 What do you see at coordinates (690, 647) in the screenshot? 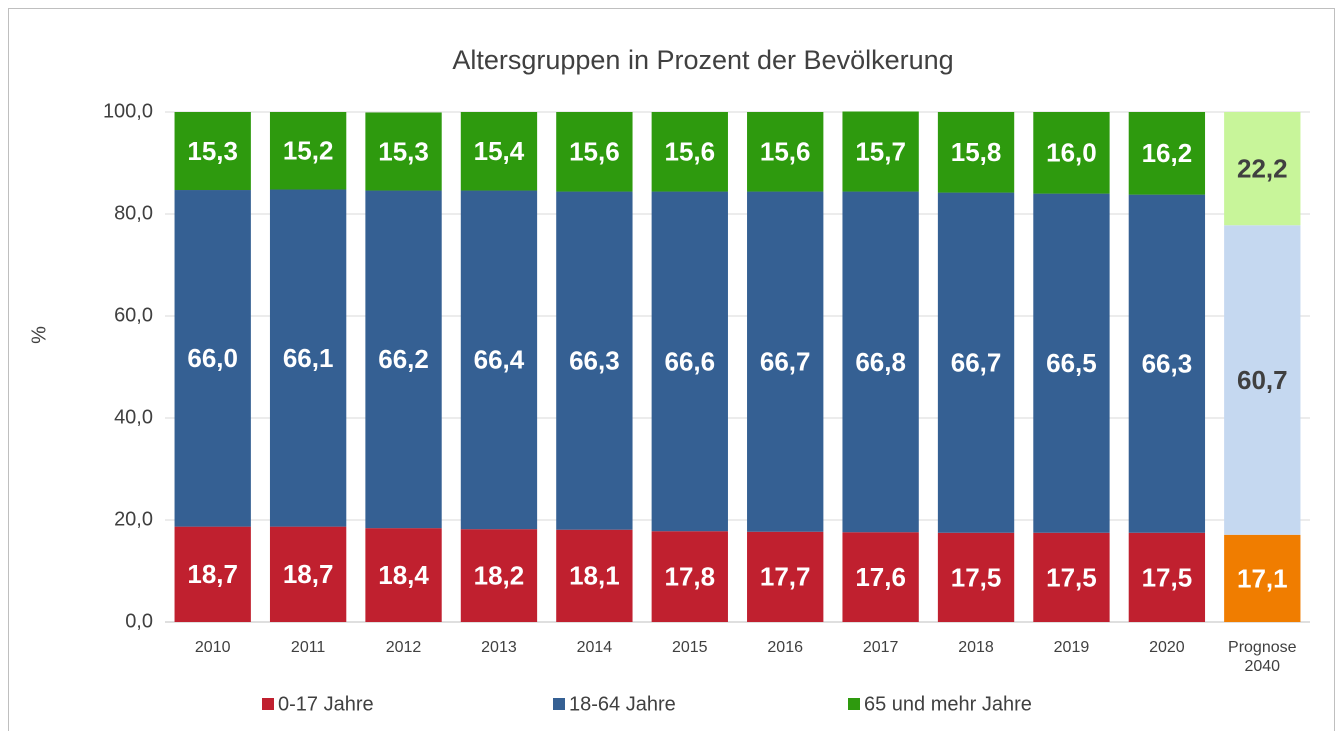
I see `x-tick-label: 2015` at bounding box center [690, 647].